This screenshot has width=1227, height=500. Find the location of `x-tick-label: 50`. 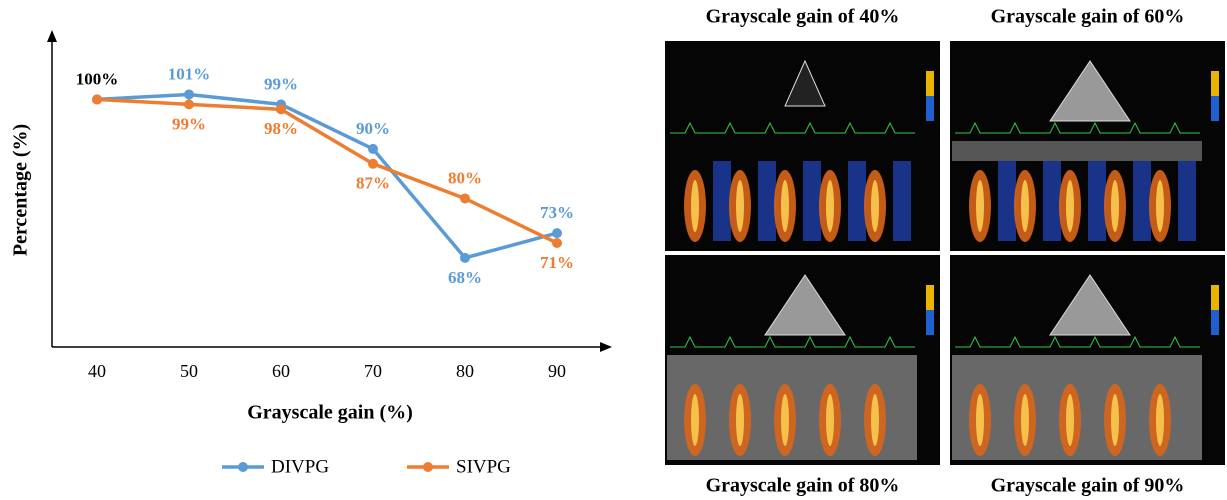

x-tick-label: 50 is located at coordinates (189, 371).